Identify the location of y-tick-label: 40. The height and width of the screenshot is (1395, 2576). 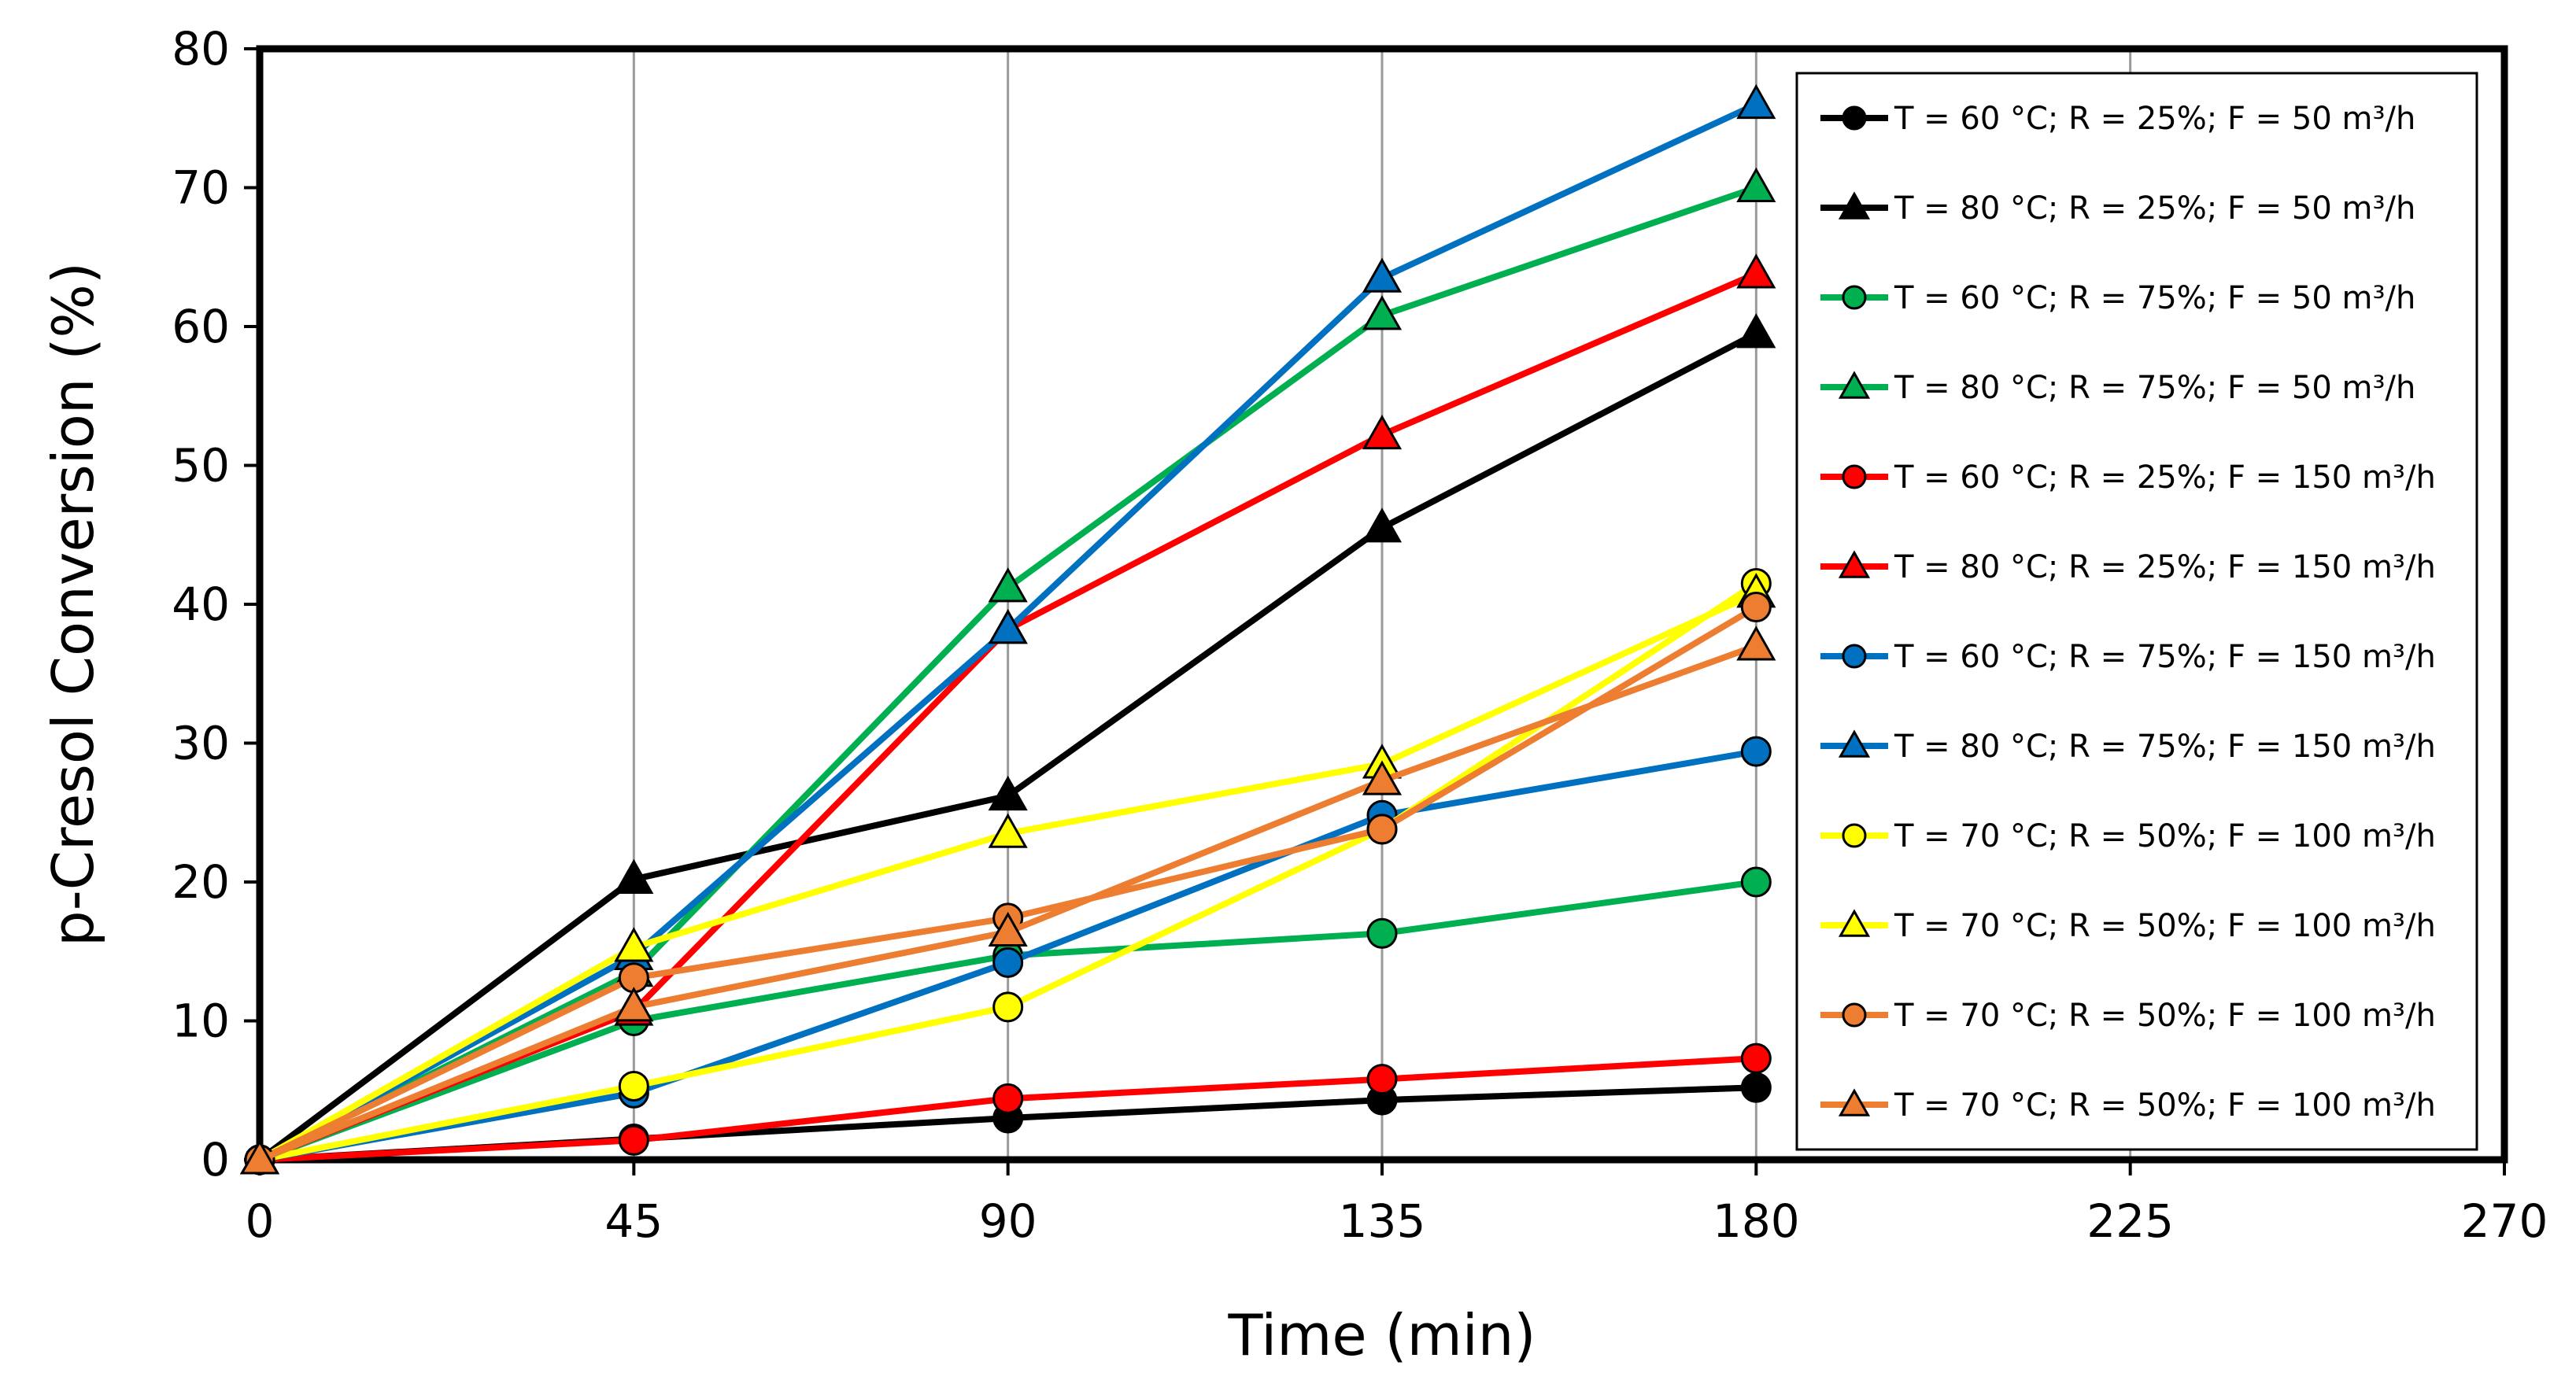
(201, 605).